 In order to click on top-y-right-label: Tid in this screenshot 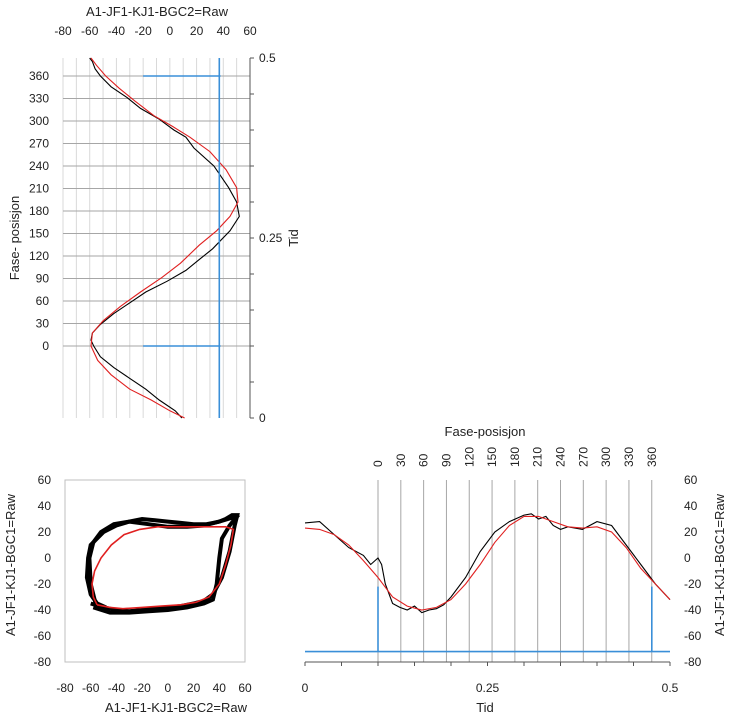, I will do `click(293, 238)`.